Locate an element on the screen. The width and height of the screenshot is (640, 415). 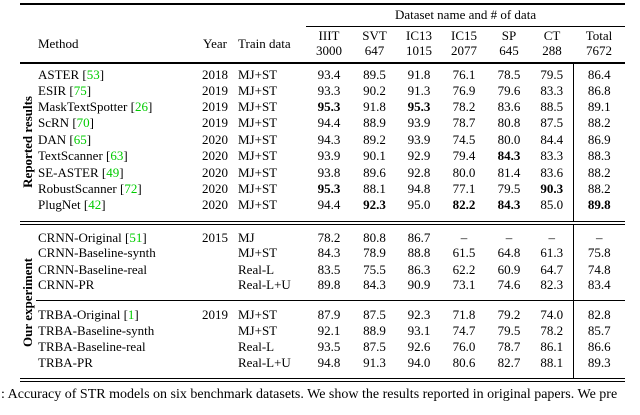
score-cell: 80.8 is located at coordinates (374, 237).